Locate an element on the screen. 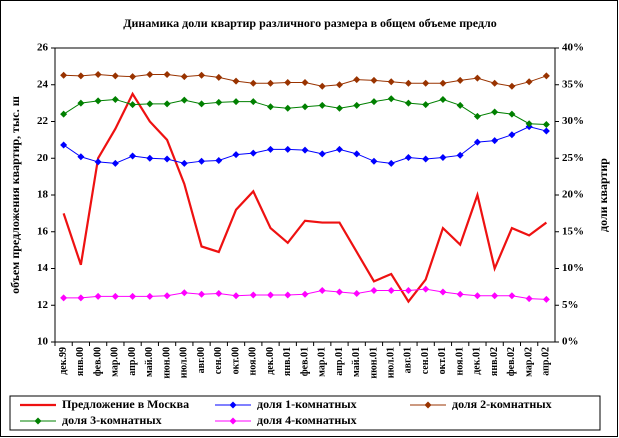 The height and width of the screenshot is (438, 619). x-tick-label: янв.01 is located at coordinates (287, 361).